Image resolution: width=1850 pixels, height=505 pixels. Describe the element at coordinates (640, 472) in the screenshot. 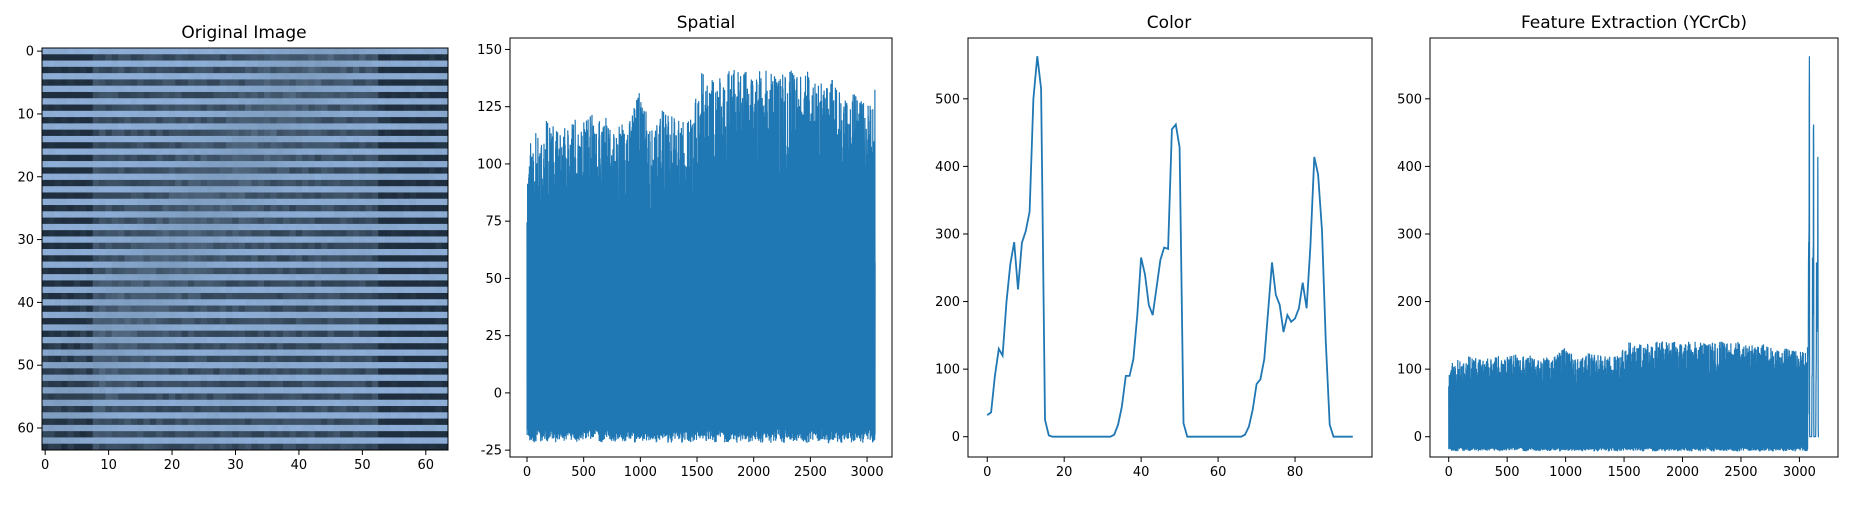

I see `x-tick-label: 1000` at that location.